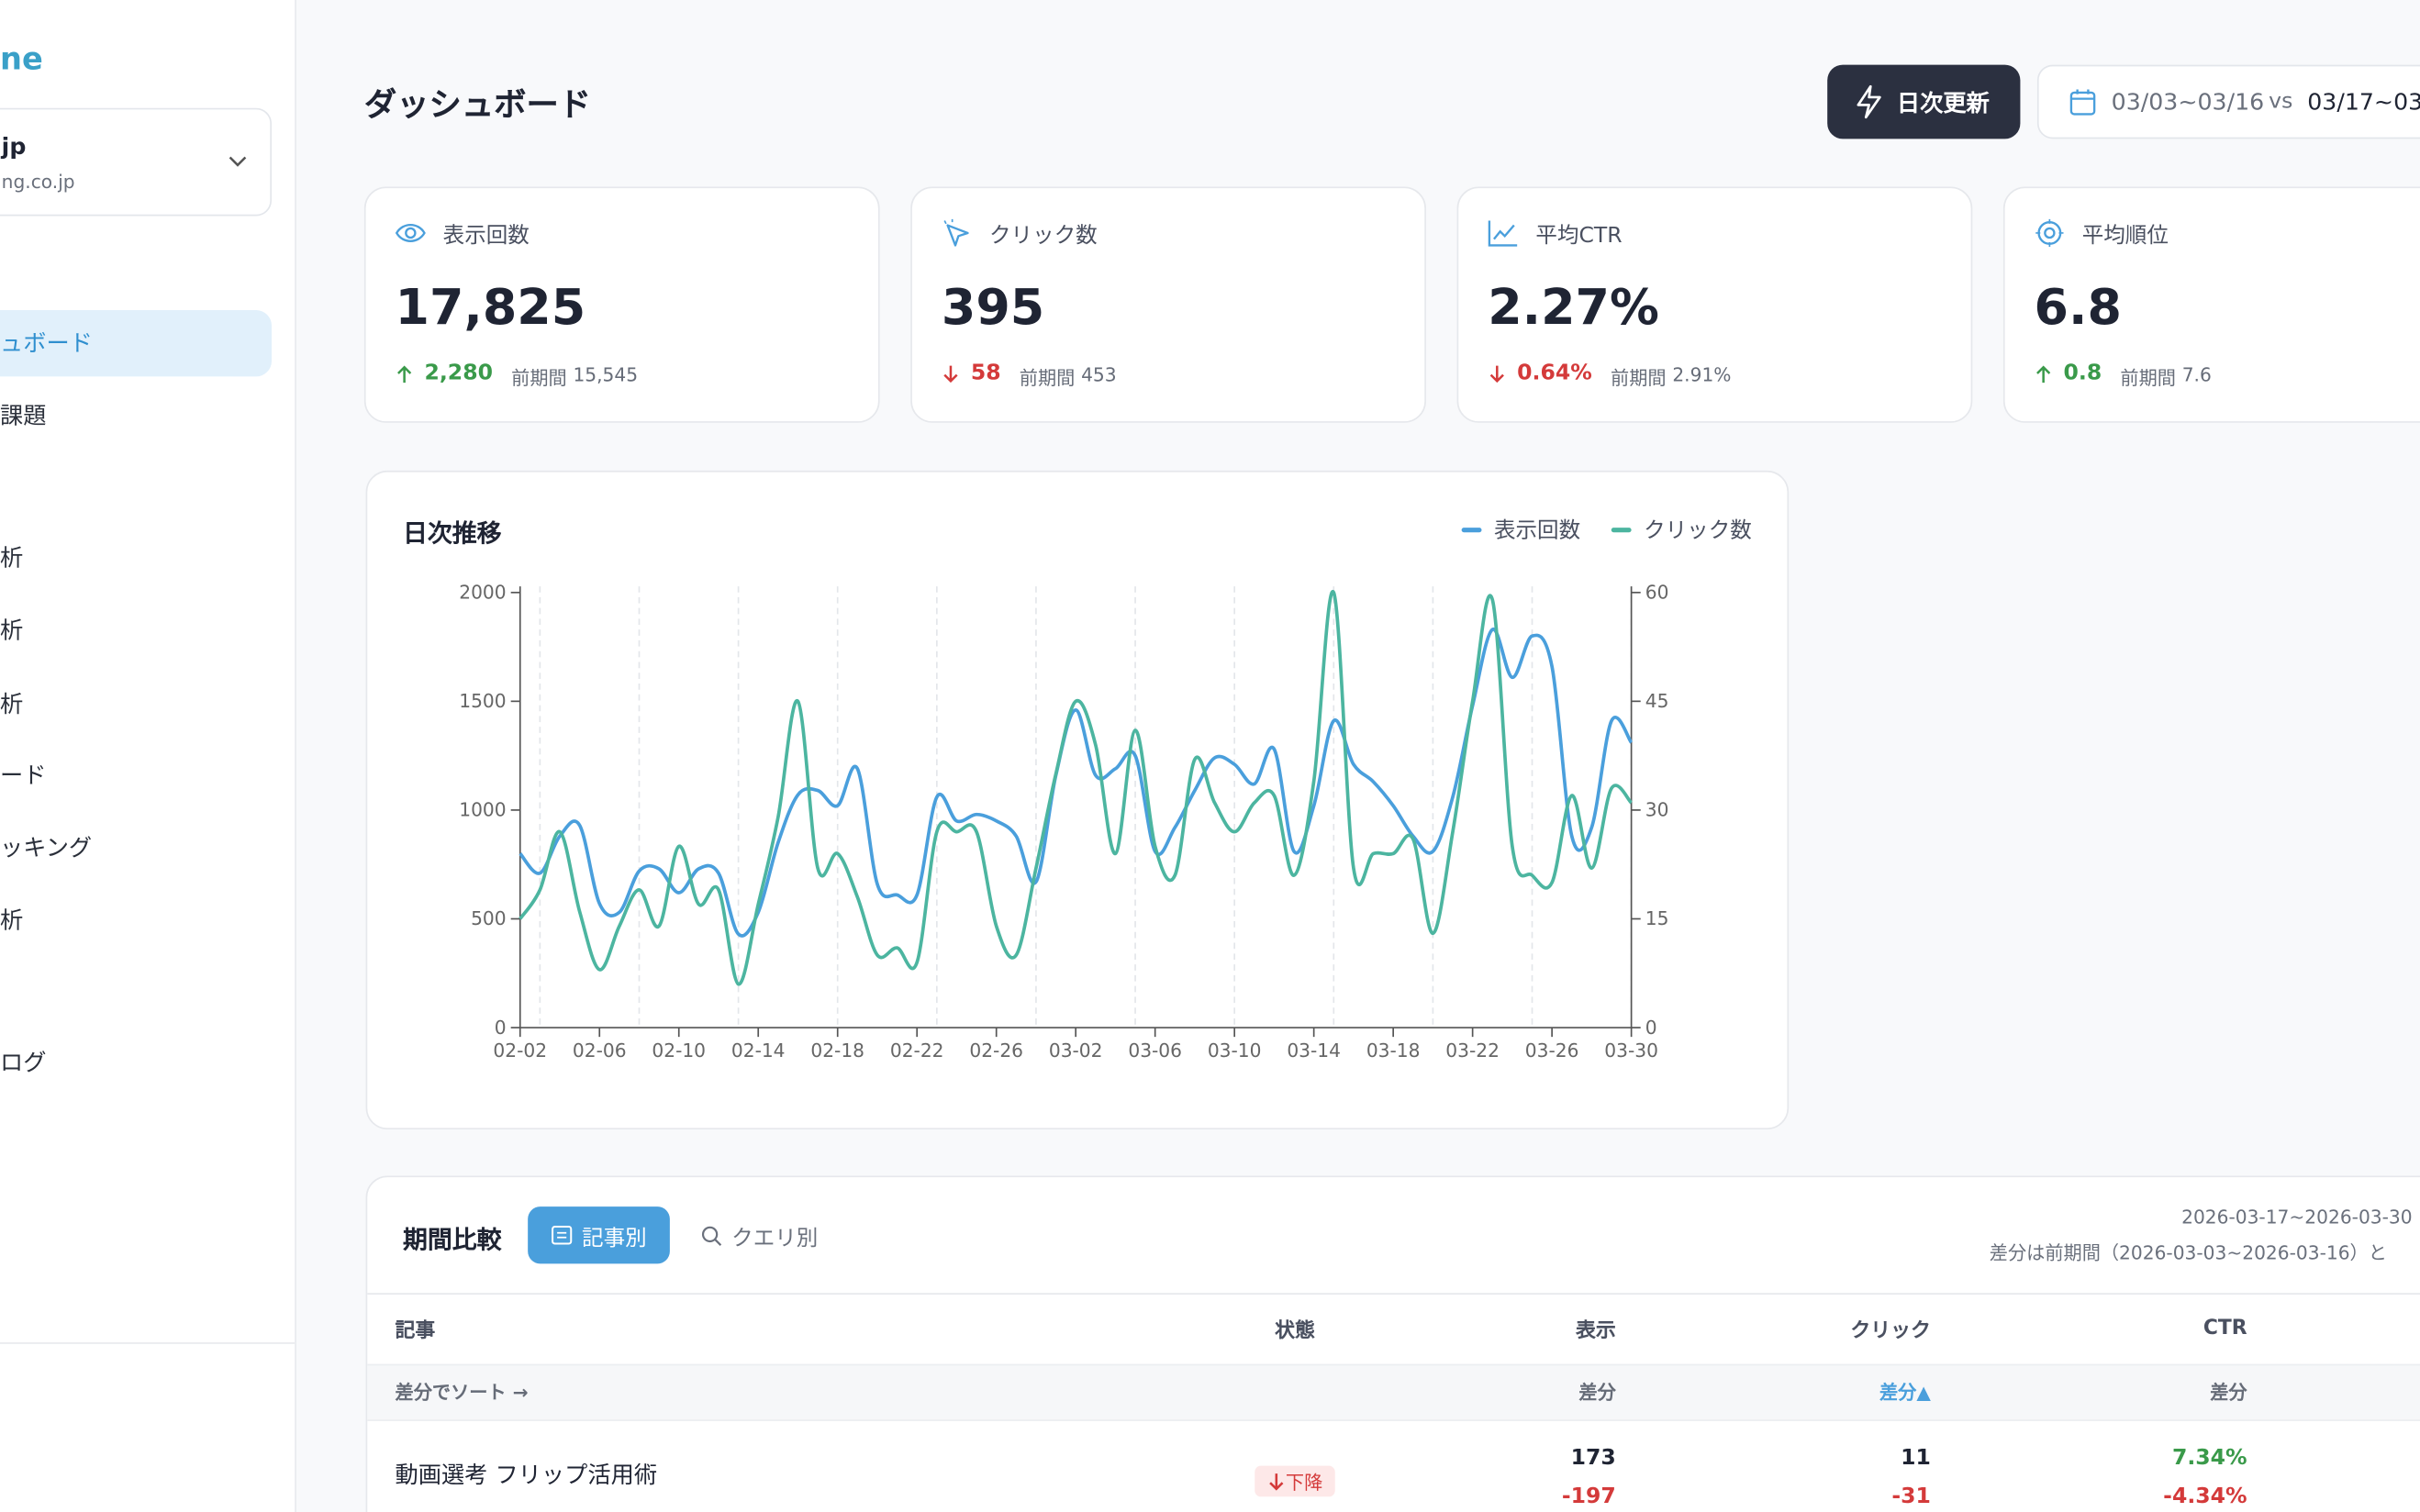  What do you see at coordinates (1621, 530) in the screenshot?
I see `legend-swatch` at bounding box center [1621, 530].